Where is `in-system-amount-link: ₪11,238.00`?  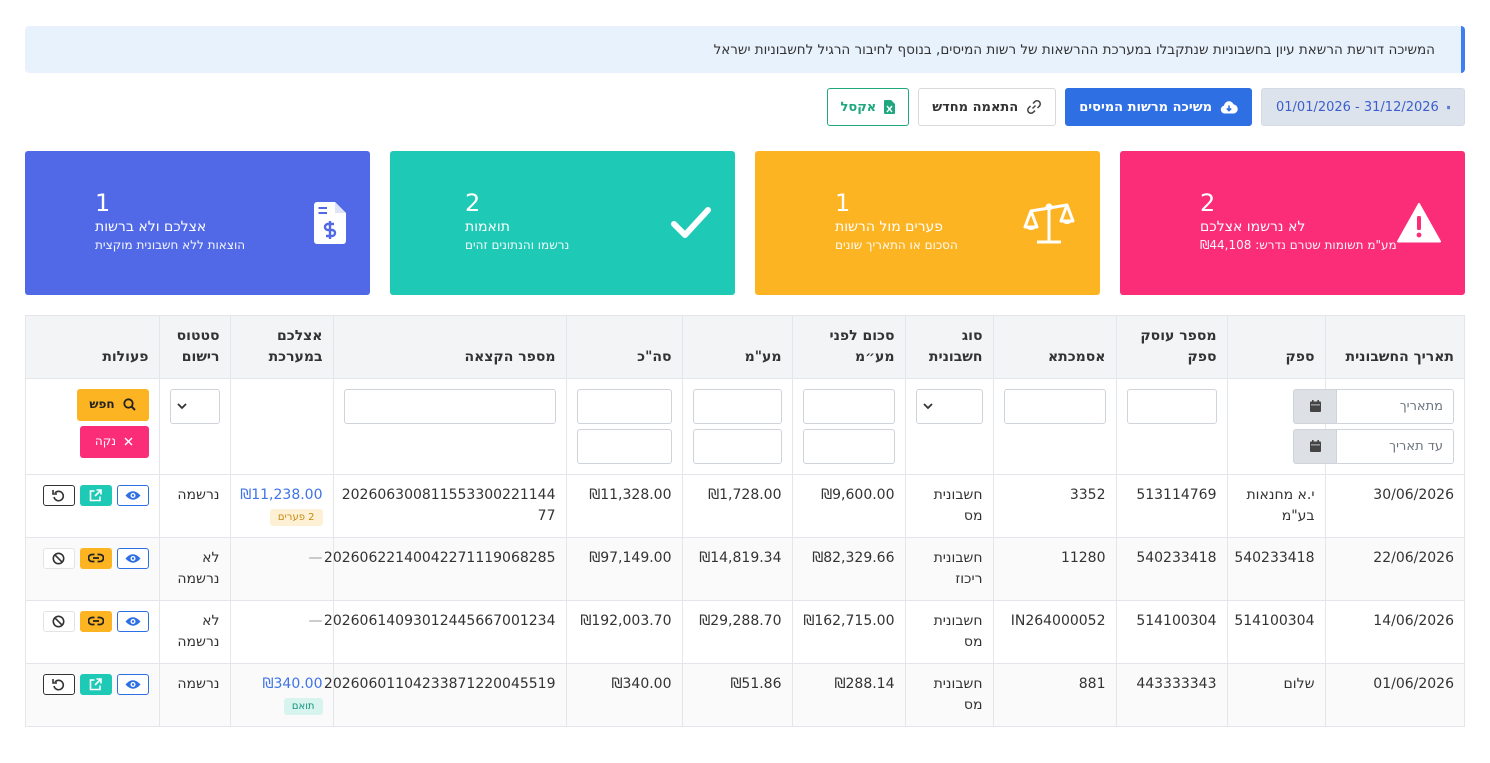 in-system-amount-link: ₪11,238.00 is located at coordinates (281, 494).